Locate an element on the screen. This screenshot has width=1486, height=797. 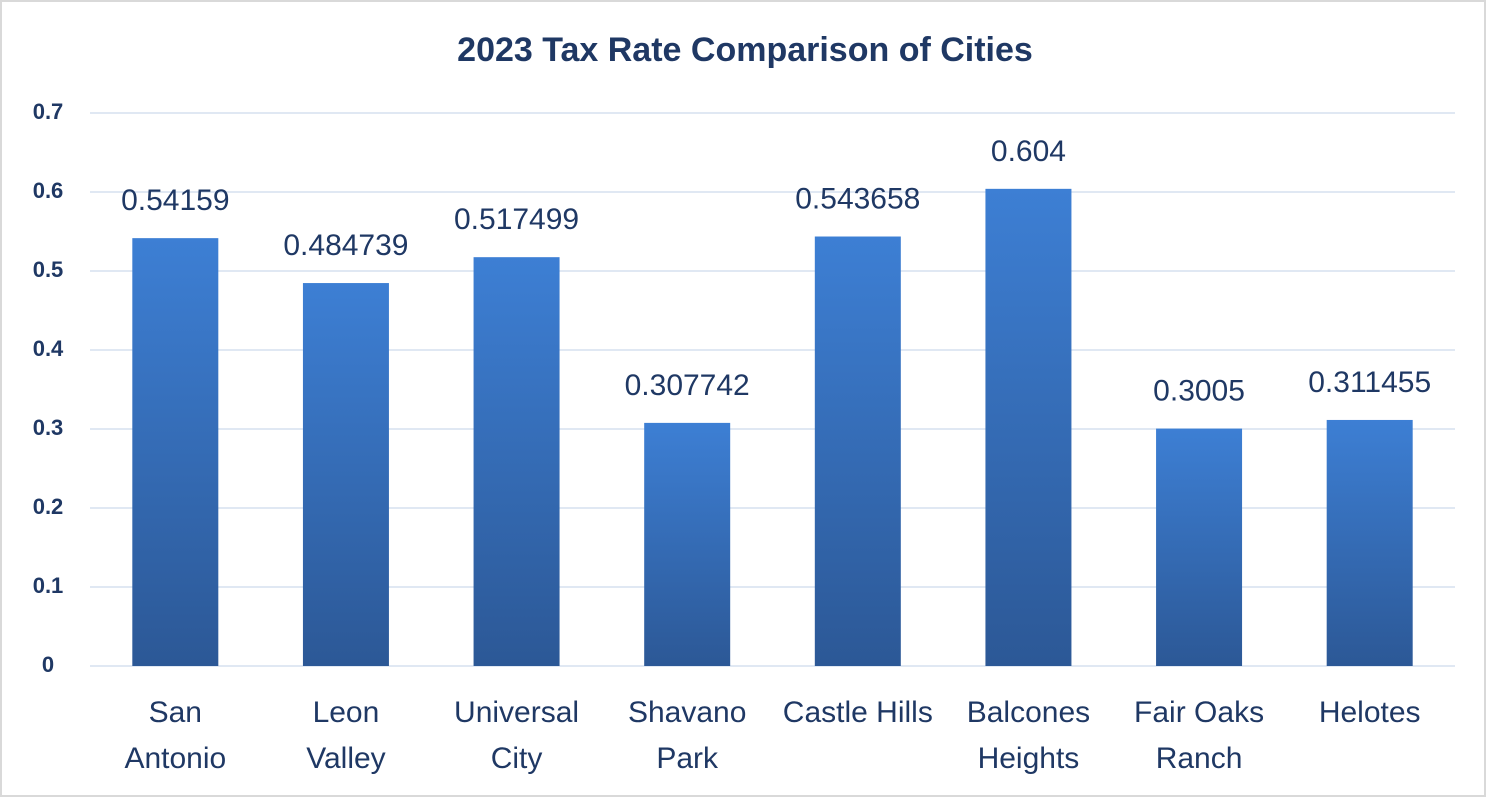
y-tick-label: 0.7 is located at coordinates (48, 111).